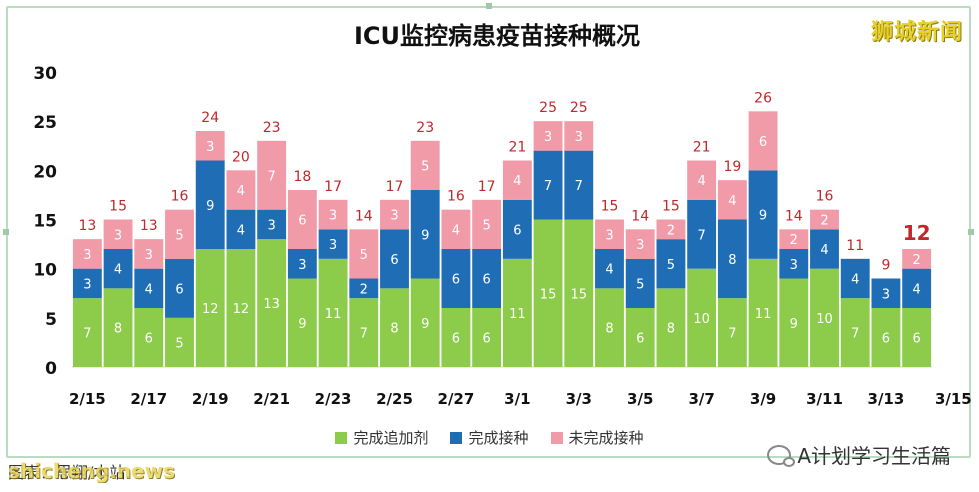  What do you see at coordinates (456, 437) in the screenshot?
I see `legend-swatch-vaccinated` at bounding box center [456, 437].